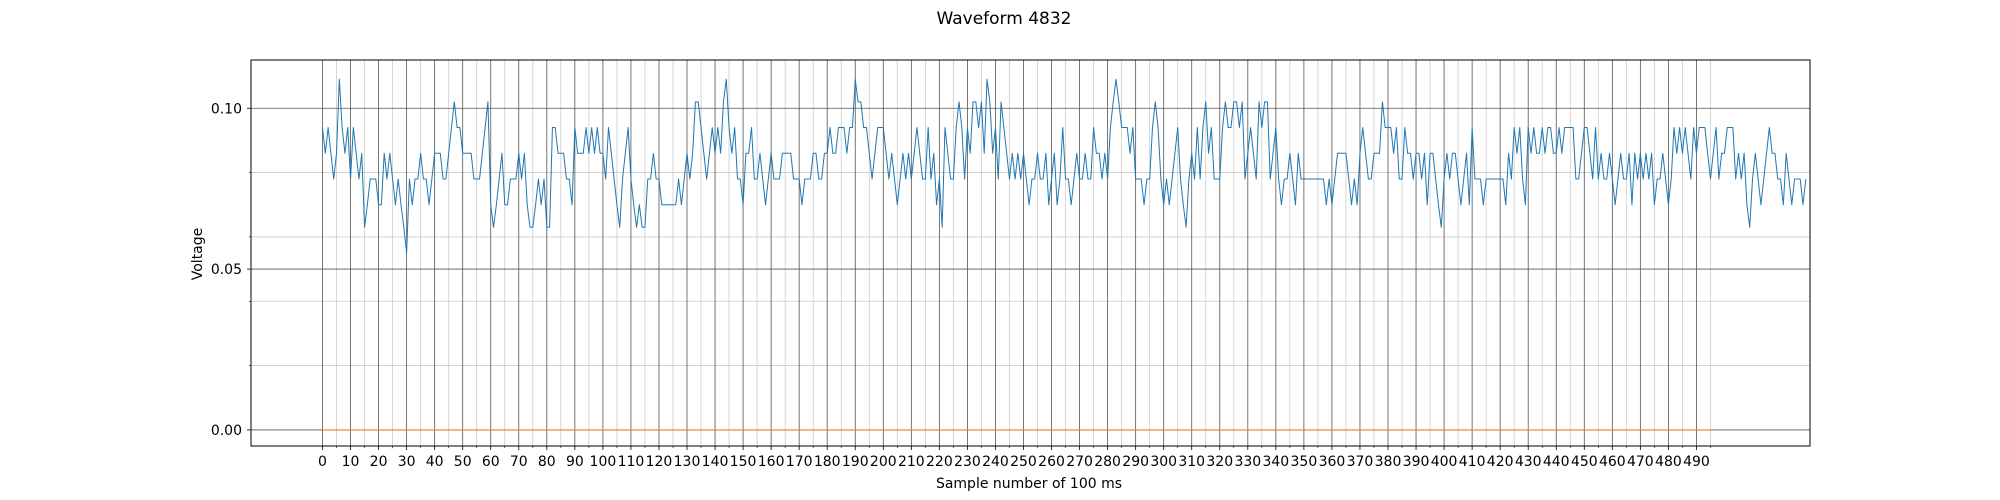 The height and width of the screenshot is (500, 2000). I want to click on x-tick-label: 70, so click(519, 462).